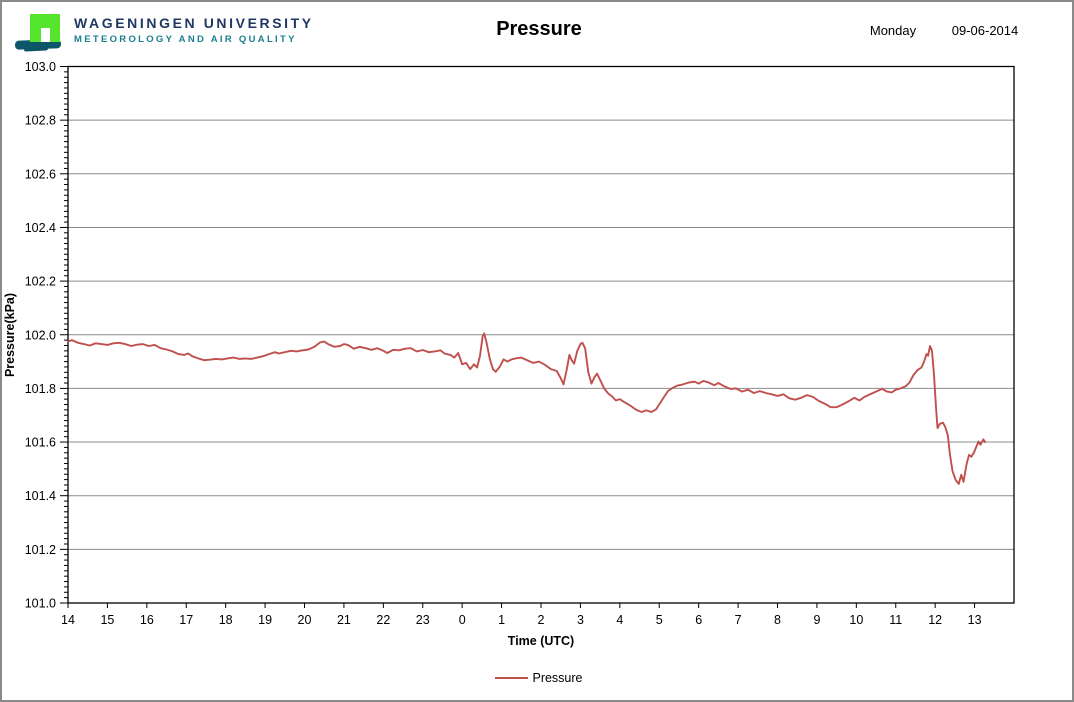  Describe the element at coordinates (40, 496) in the screenshot. I see `y-tick-label: 101.4` at that location.